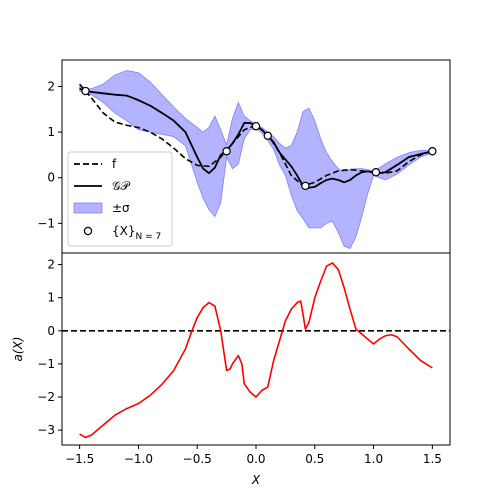  Describe the element at coordinates (121, 186) in the screenshot. I see `legend-gp-label: 𝒢𝒫` at that location.